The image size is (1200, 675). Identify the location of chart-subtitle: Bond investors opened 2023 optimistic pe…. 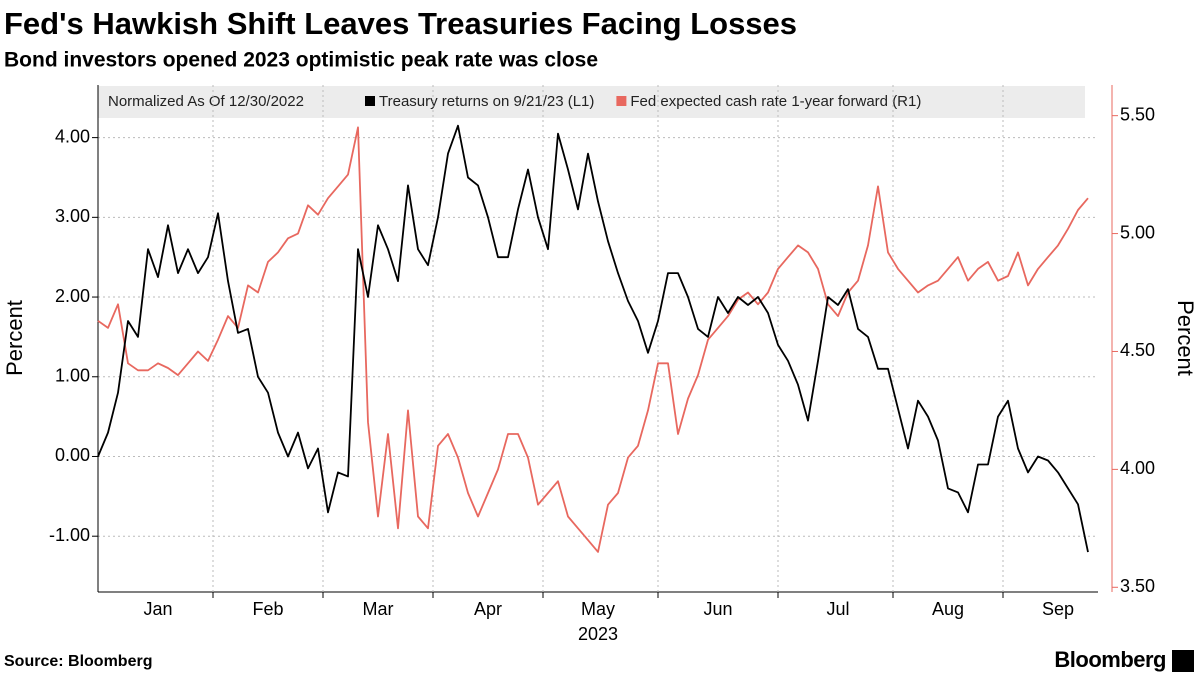
(301, 60).